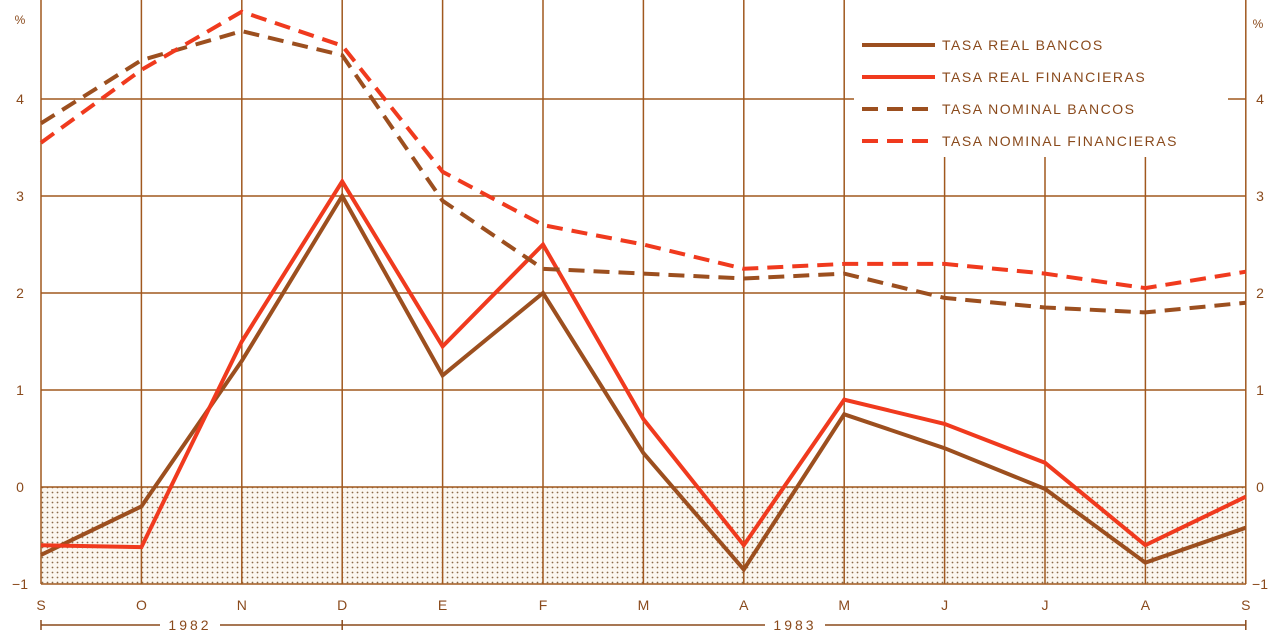 The height and width of the screenshot is (632, 1268). I want to click on x-tick-label: D, so click(342, 605).